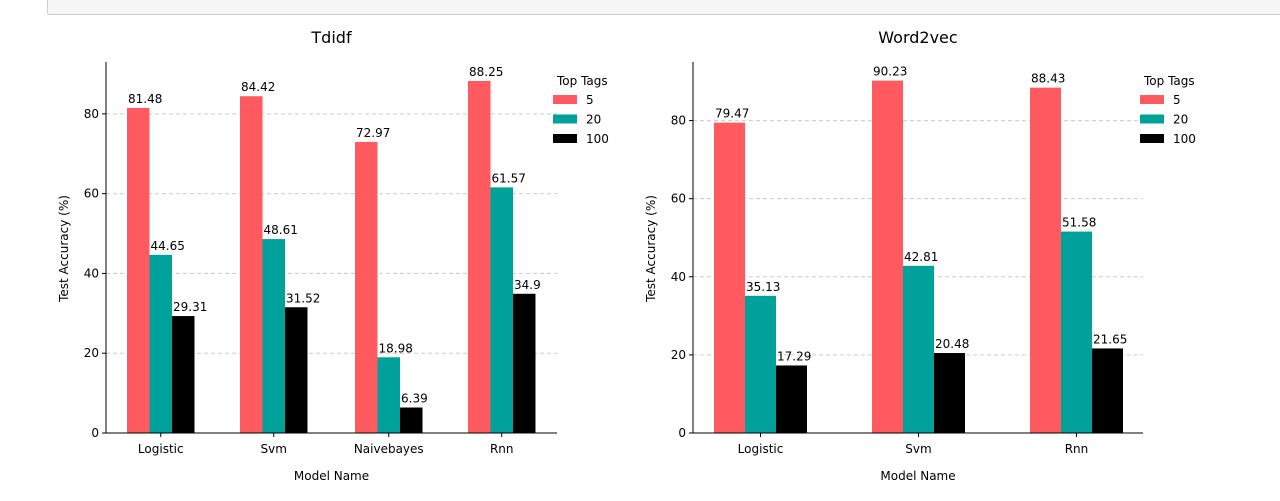 The image size is (1280, 501). I want to click on data-label: 61.57, so click(509, 178).